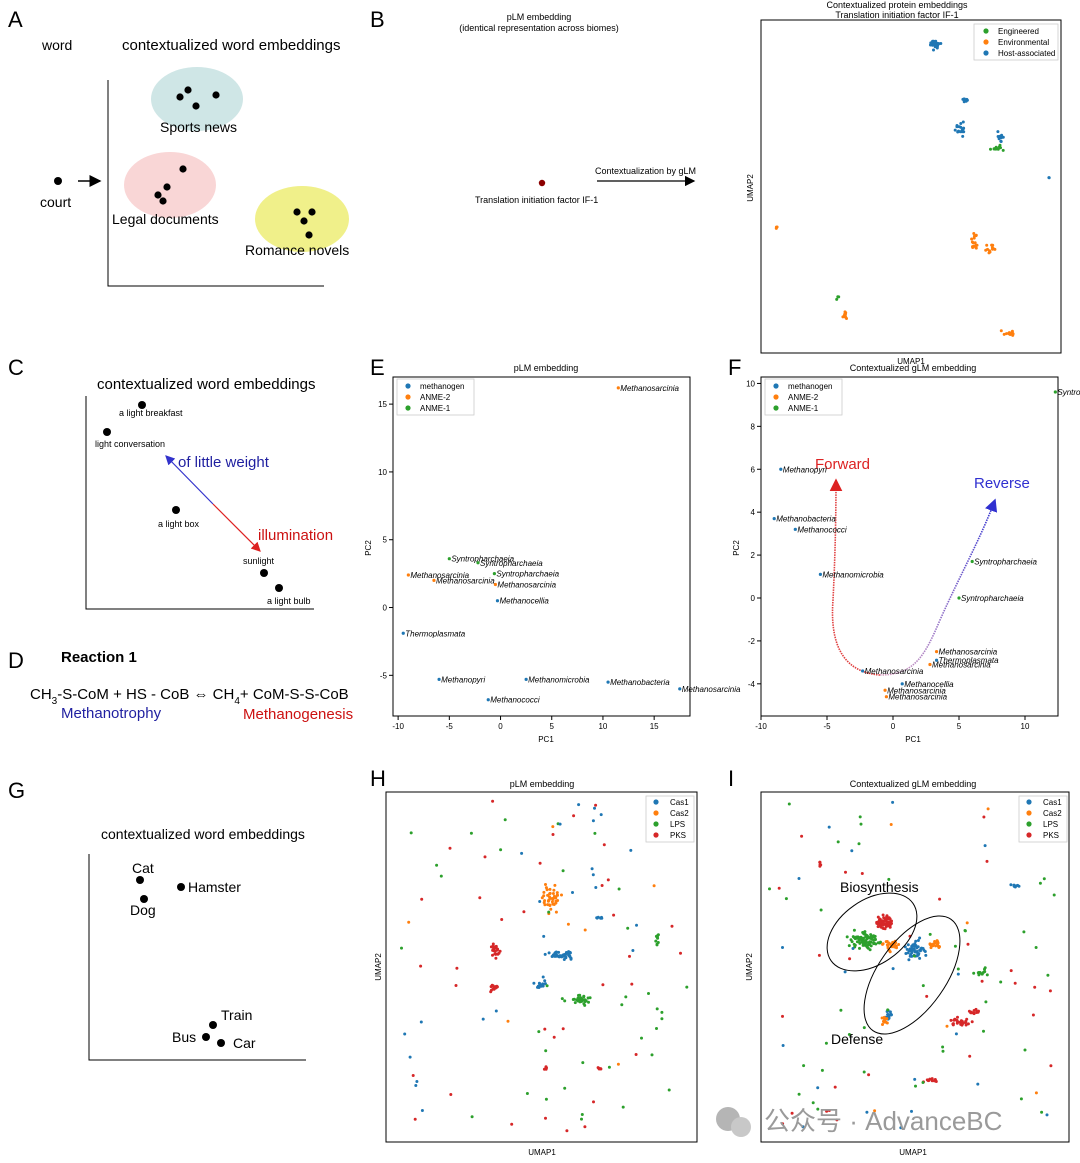 The width and height of the screenshot is (1080, 1163). I want to click on point-label: Methanobacteria, so click(640, 682).